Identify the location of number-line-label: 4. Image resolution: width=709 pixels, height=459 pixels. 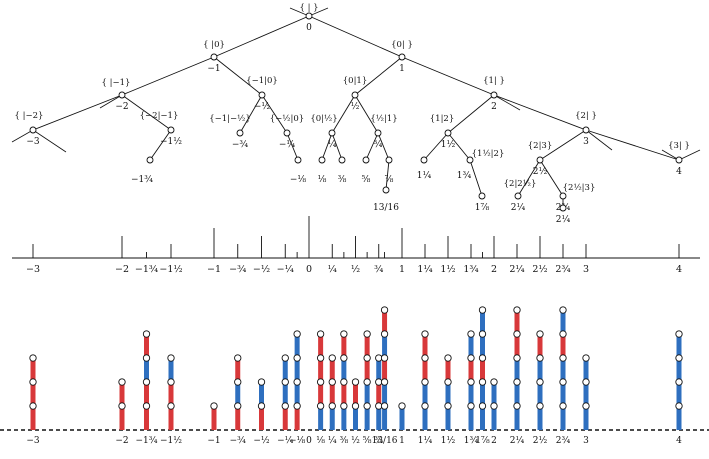
(679, 269).